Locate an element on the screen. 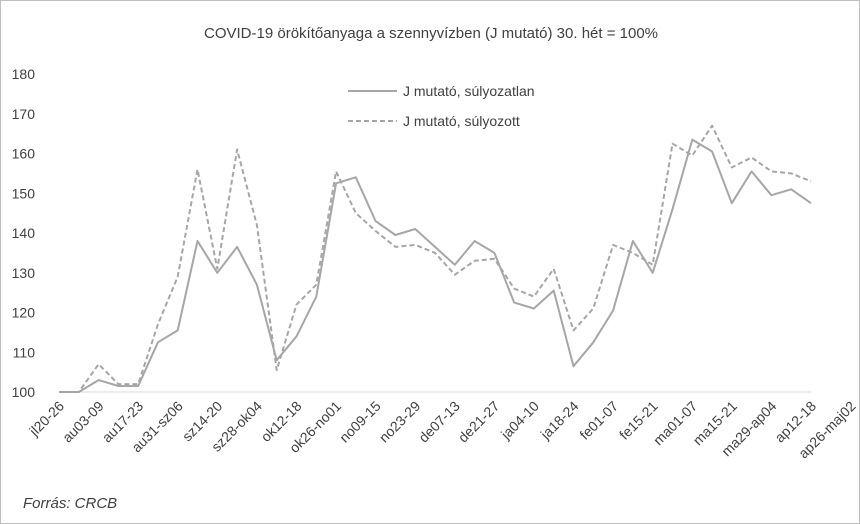 This screenshot has height=524, width=860. x-tick-label: de07-13 is located at coordinates (439, 422).